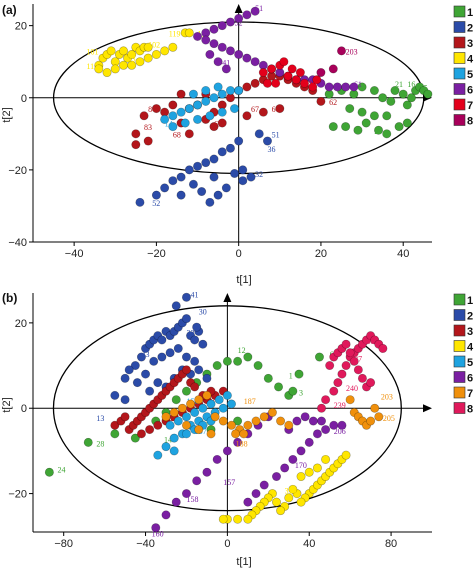  I want to click on point-label: 66, so click(276, 109).